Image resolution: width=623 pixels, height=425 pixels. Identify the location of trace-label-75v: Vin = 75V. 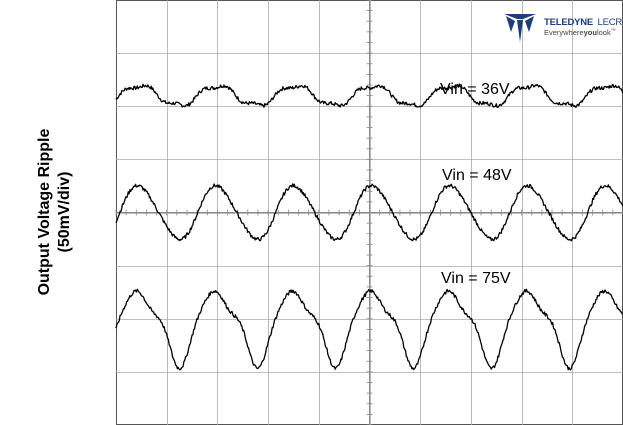
(476, 278).